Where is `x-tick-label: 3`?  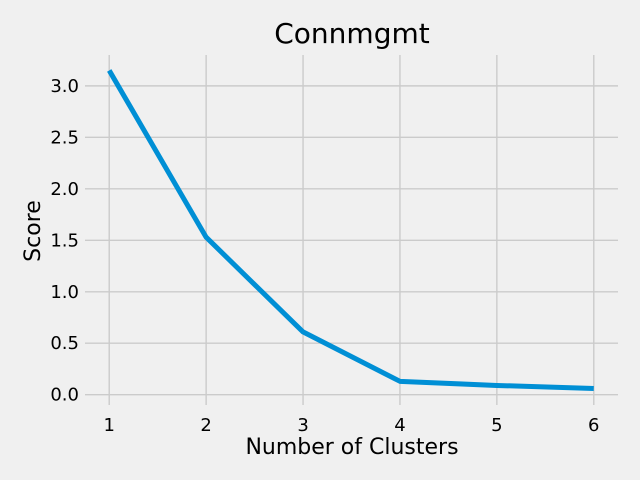
x-tick-label: 3 is located at coordinates (302, 425).